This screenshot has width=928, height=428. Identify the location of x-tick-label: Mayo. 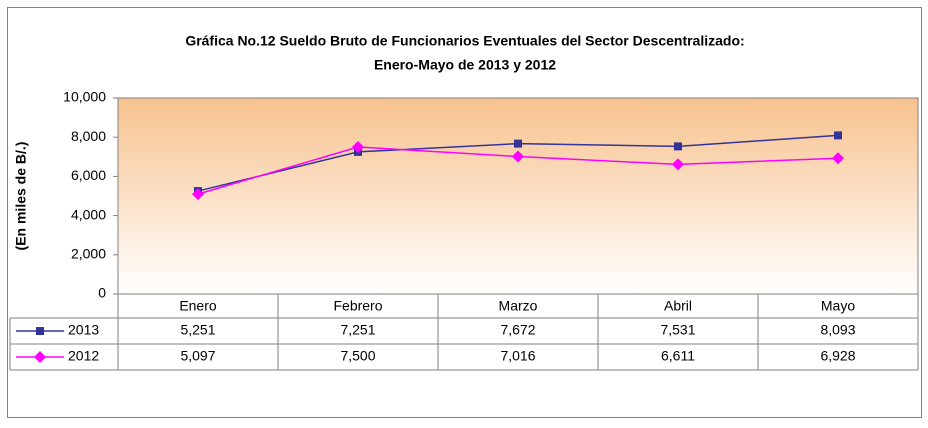
(838, 306).